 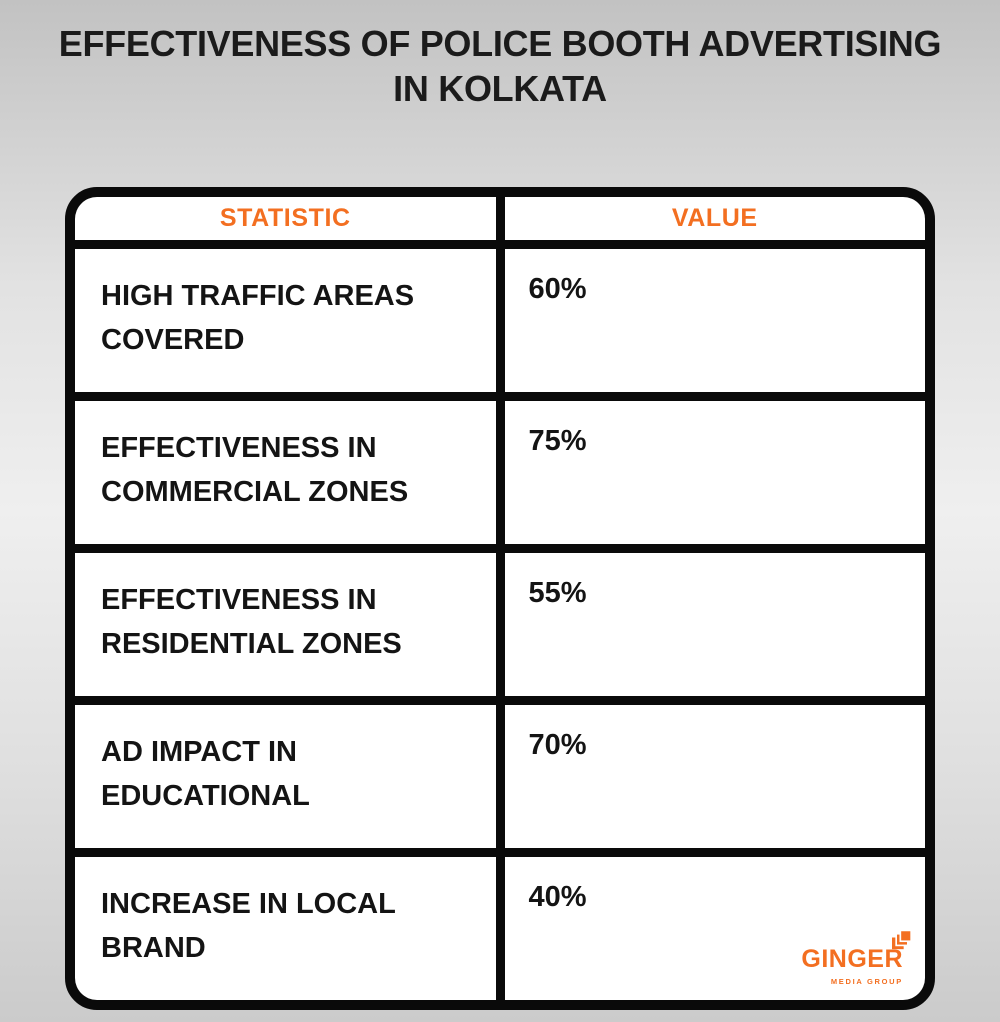 I want to click on statistic-cell-0: HIGH TRAFFIC AREAS COVERED, so click(x=285, y=320).